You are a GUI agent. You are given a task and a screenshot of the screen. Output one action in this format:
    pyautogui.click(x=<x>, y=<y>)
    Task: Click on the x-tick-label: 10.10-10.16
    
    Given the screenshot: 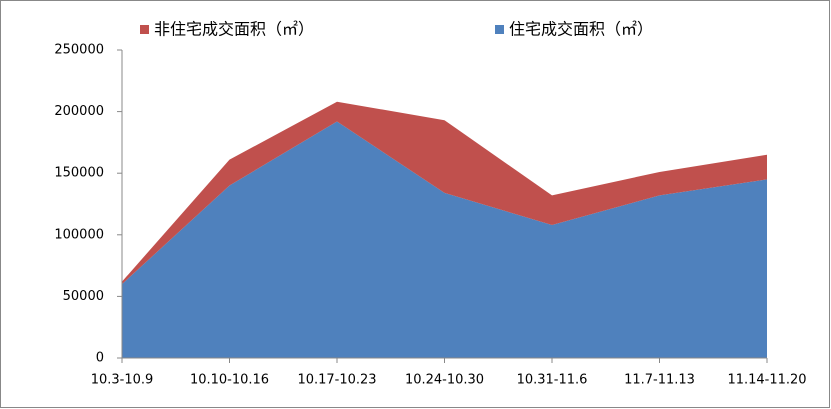 What is the action you would take?
    pyautogui.click(x=229, y=380)
    